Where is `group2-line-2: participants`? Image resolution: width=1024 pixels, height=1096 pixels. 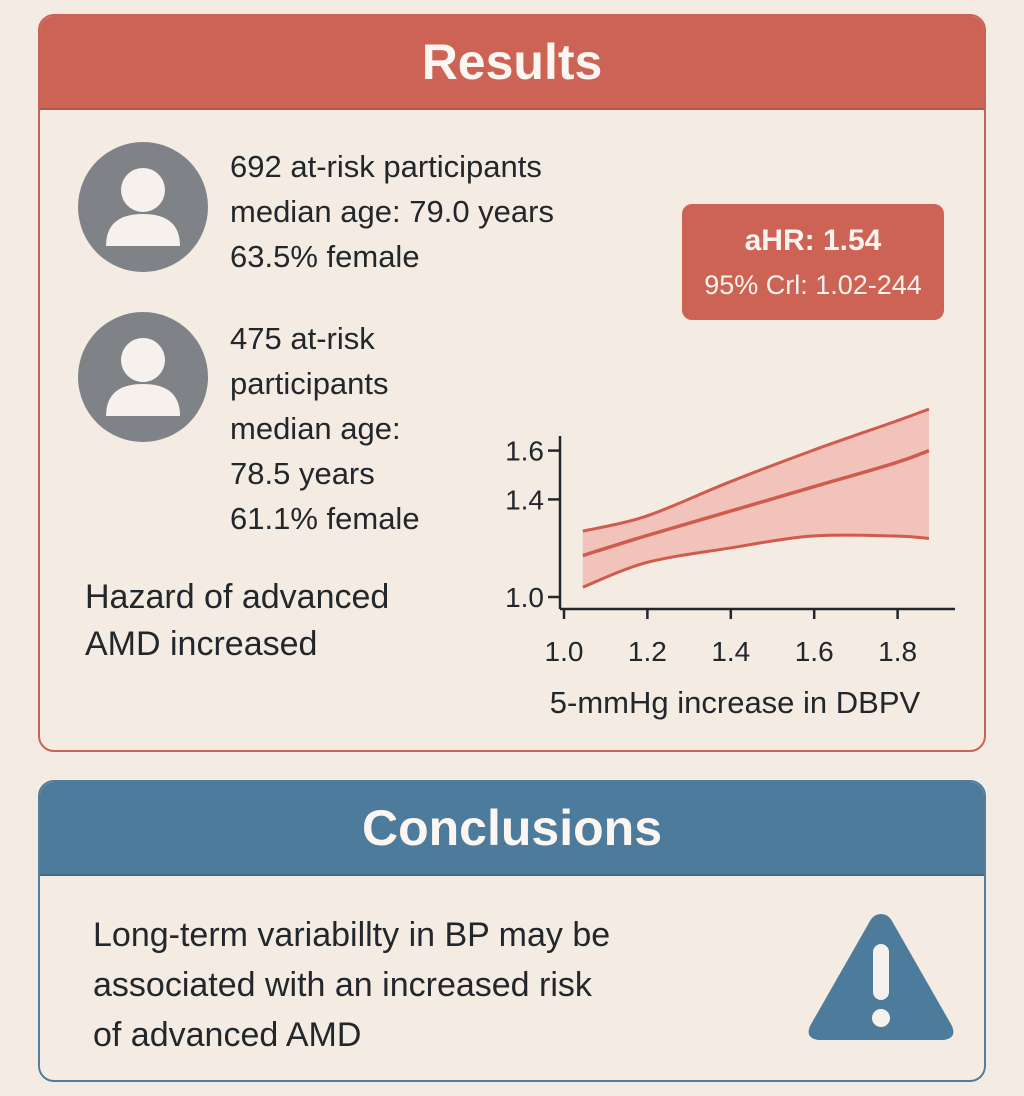 group2-line-2: participants is located at coordinates (309, 383).